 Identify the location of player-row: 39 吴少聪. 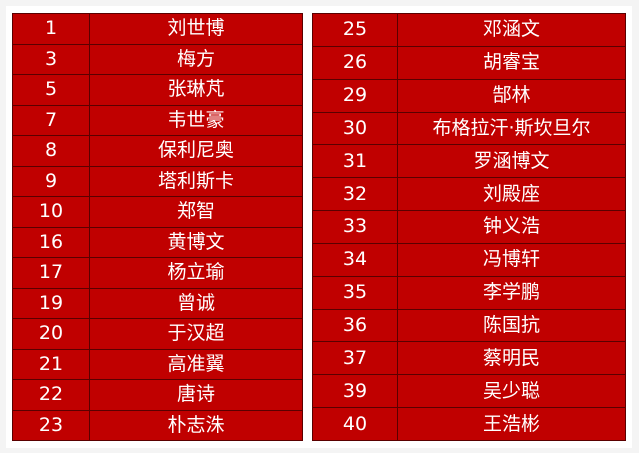
(469, 391).